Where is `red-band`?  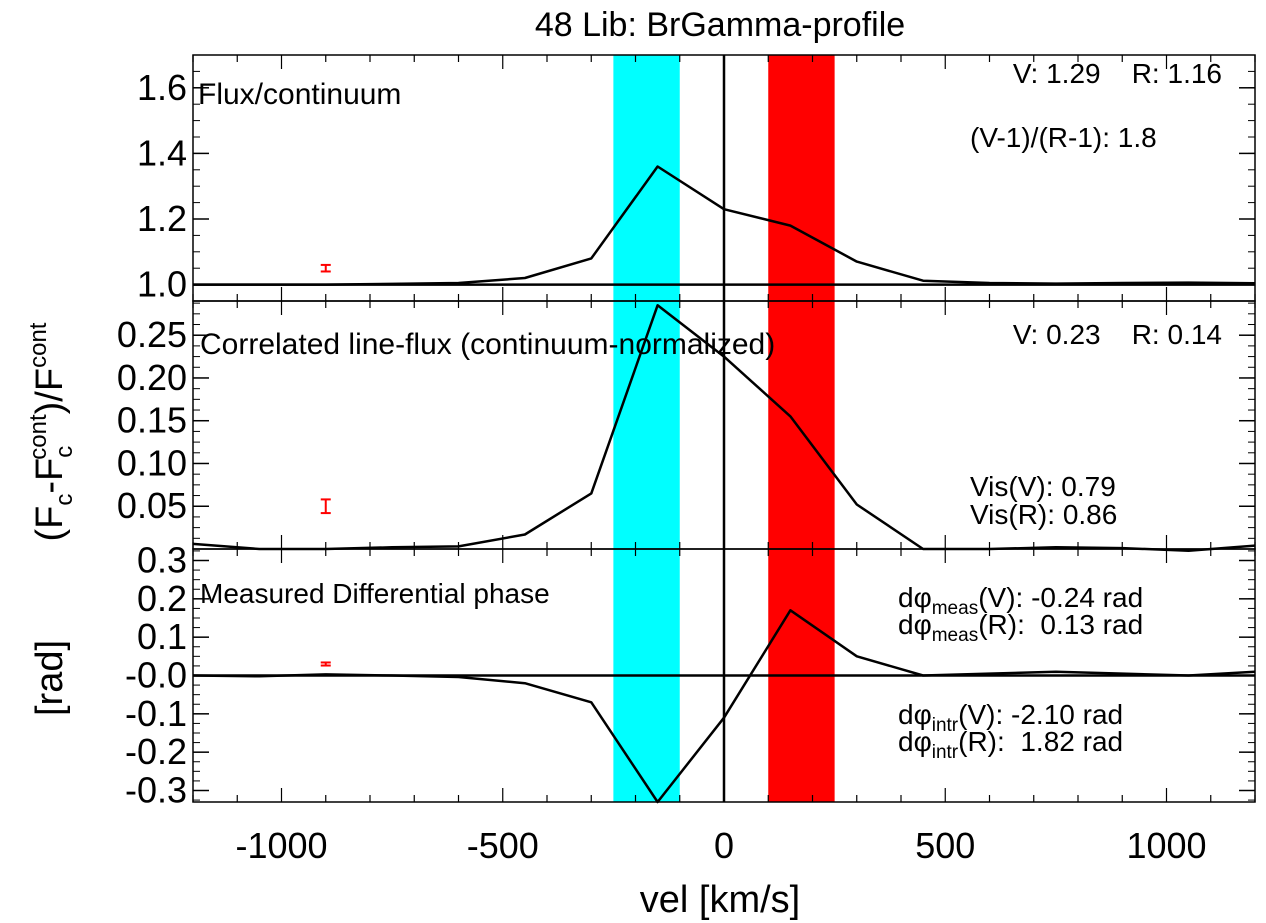
red-band is located at coordinates (801, 428).